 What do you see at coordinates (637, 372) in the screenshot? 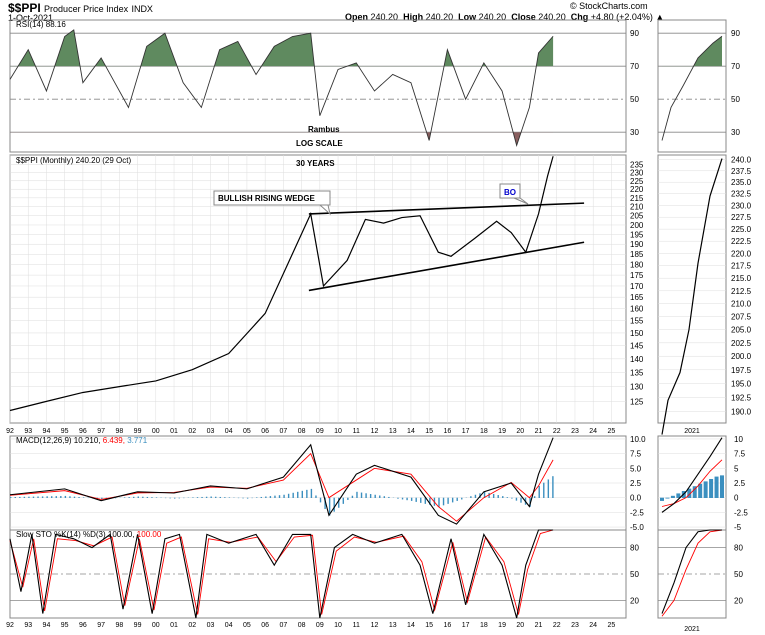
I see `price-tick-label: 135` at bounding box center [637, 372].